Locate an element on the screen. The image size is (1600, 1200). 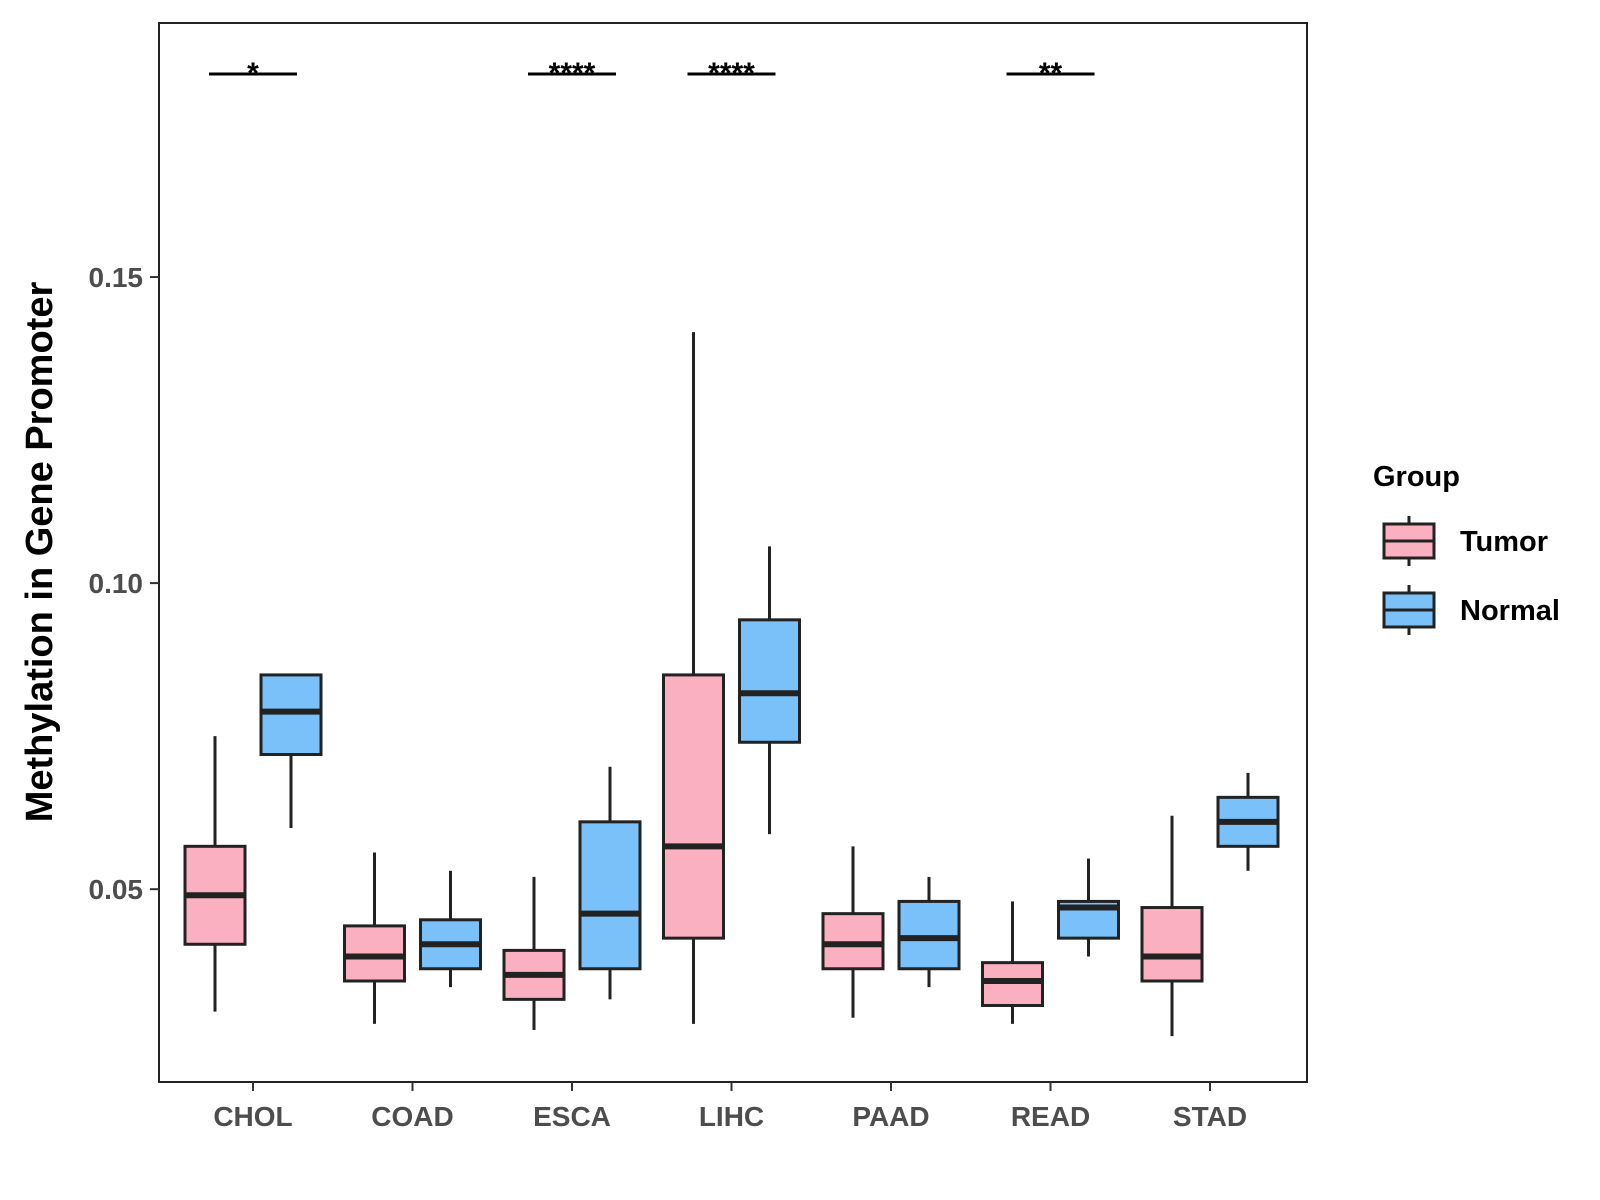
box-tumor-esca is located at coordinates (534, 953).